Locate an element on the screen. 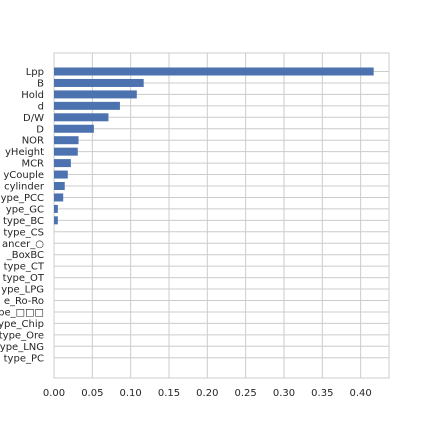 This screenshot has width=432, height=432. y-tick-label: type_BC is located at coordinates (23, 221).